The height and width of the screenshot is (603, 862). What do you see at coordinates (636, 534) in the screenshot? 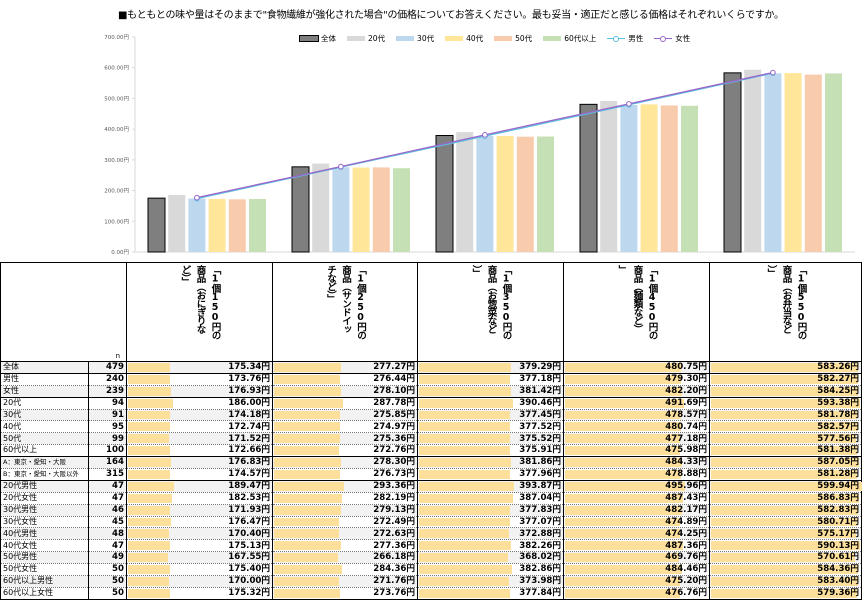
I see `value-cell: 474.25円` at bounding box center [636, 534].